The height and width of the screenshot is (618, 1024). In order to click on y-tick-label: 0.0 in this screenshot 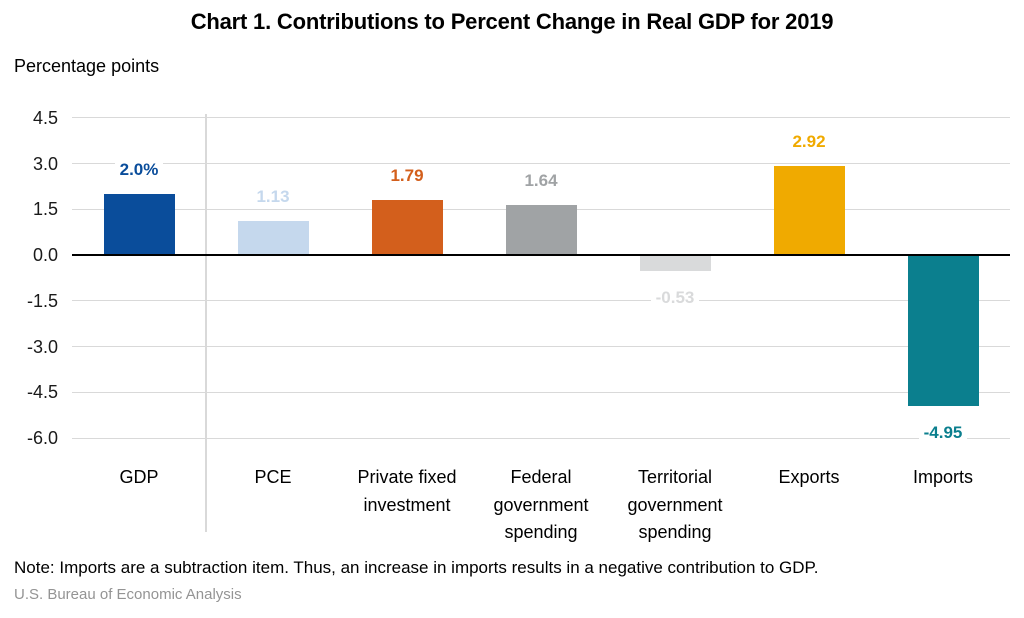, I will do `click(45, 255)`.